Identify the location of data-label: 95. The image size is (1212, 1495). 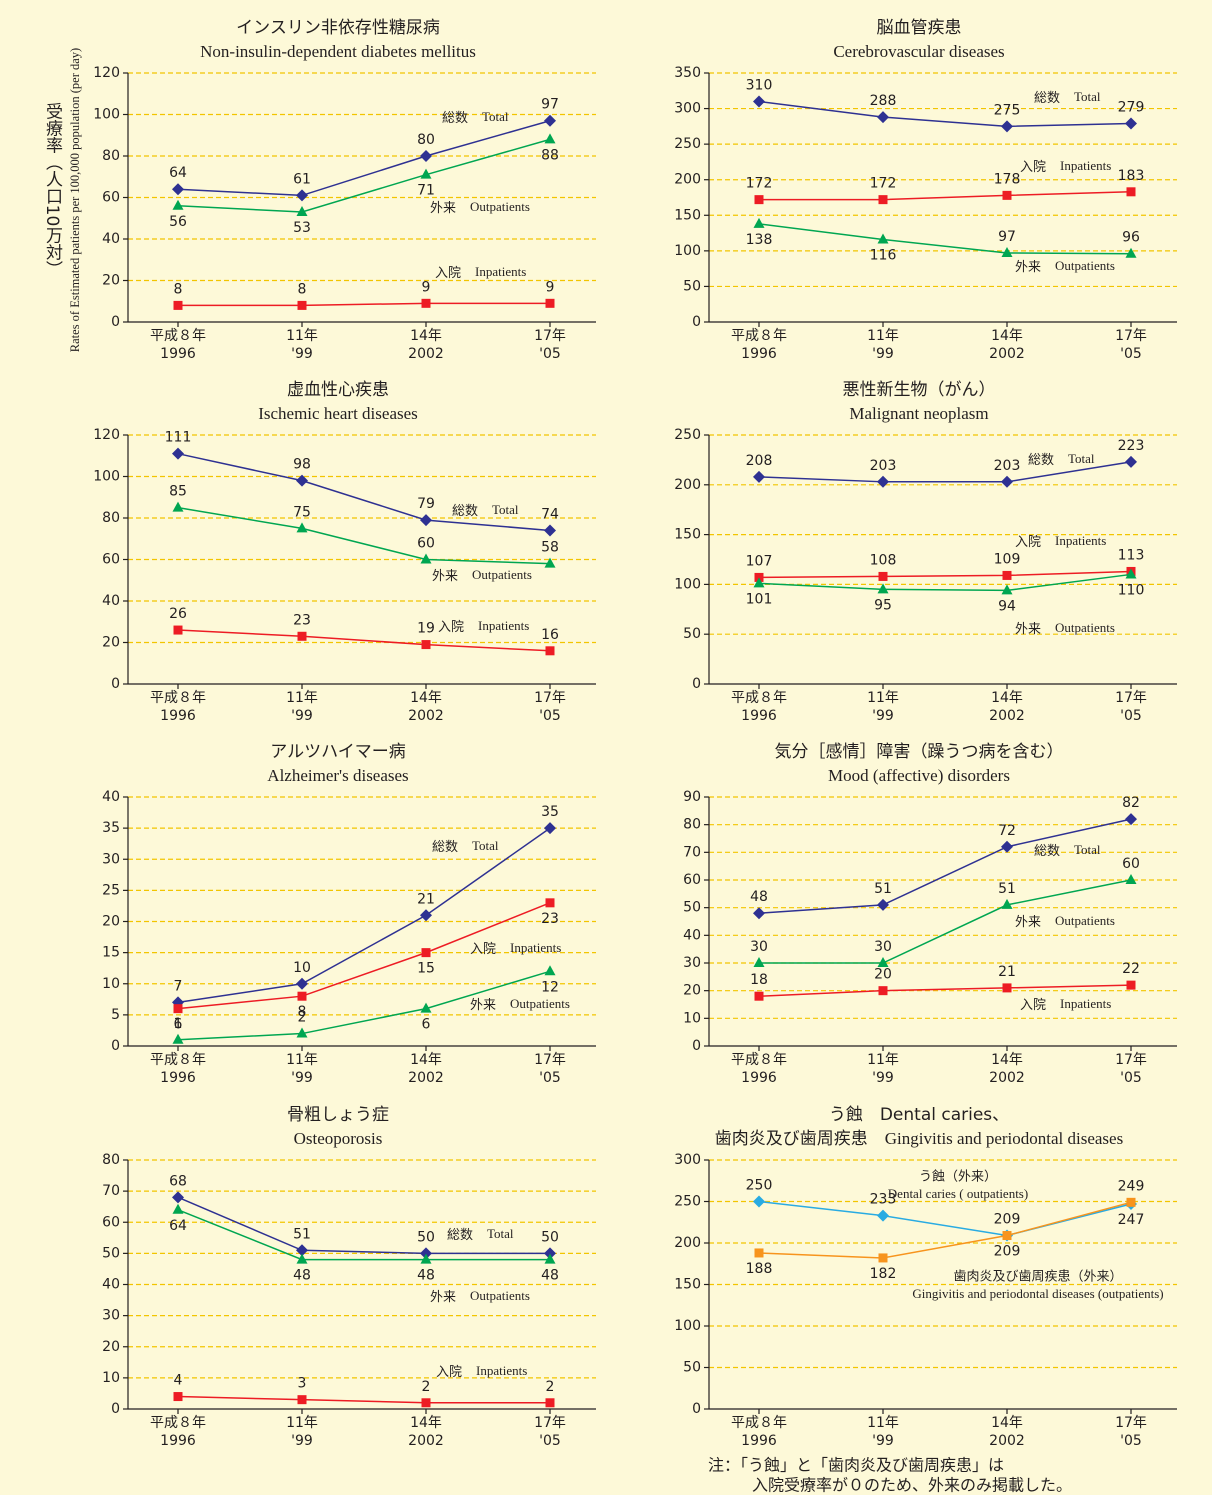
(883, 605).